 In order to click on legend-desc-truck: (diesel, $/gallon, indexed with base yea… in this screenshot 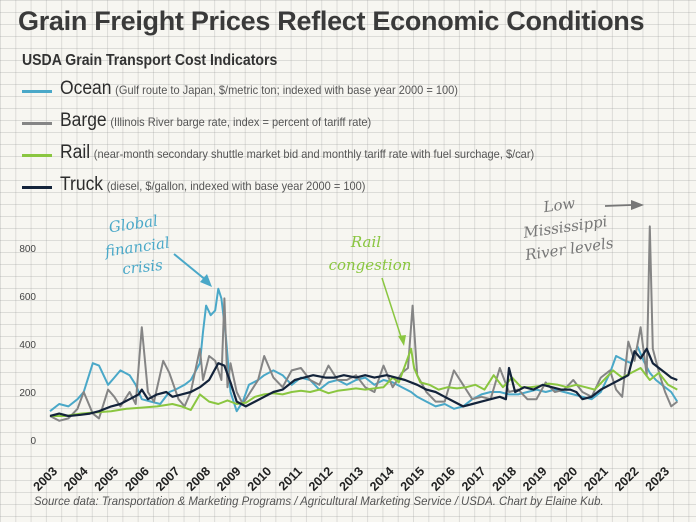, I will do `click(236, 186)`.